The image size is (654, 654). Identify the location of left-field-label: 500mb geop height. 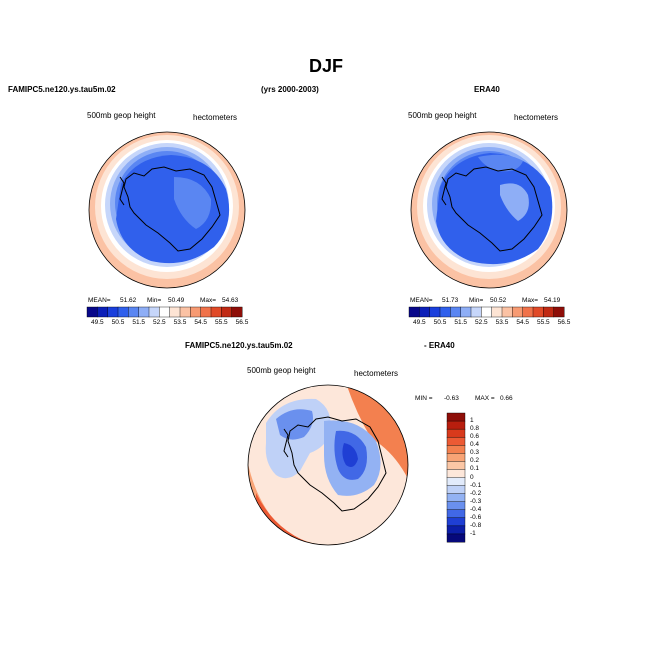
(121, 115).